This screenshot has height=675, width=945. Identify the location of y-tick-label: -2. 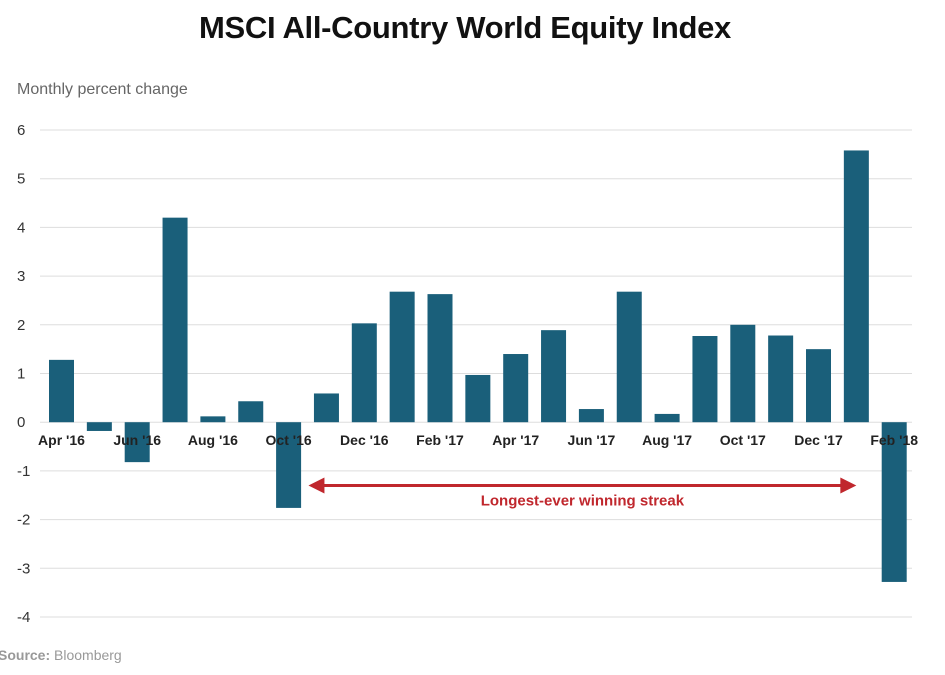
(23, 520).